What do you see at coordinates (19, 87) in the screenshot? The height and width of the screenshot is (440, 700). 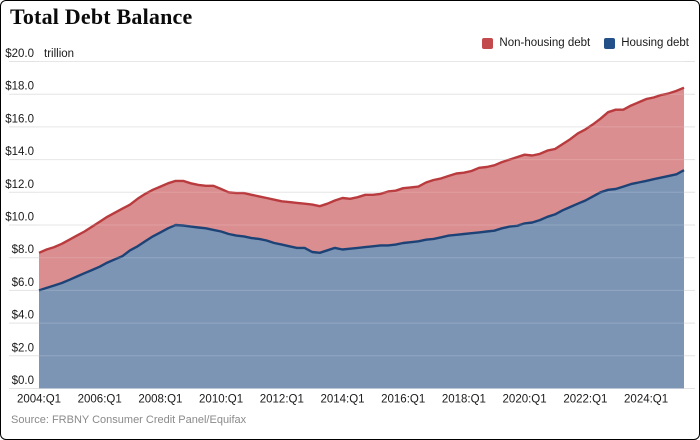 I see `y-tick-label: $18.0` at bounding box center [19, 87].